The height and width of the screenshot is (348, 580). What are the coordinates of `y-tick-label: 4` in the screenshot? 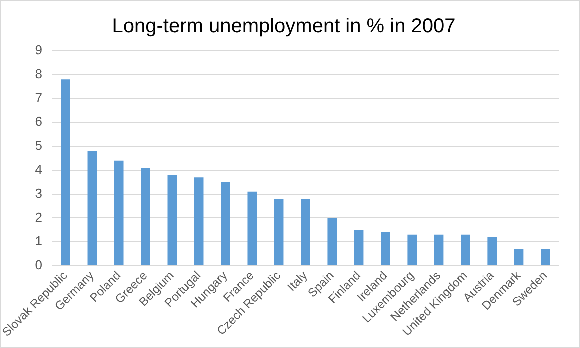 It's located at (38, 170).